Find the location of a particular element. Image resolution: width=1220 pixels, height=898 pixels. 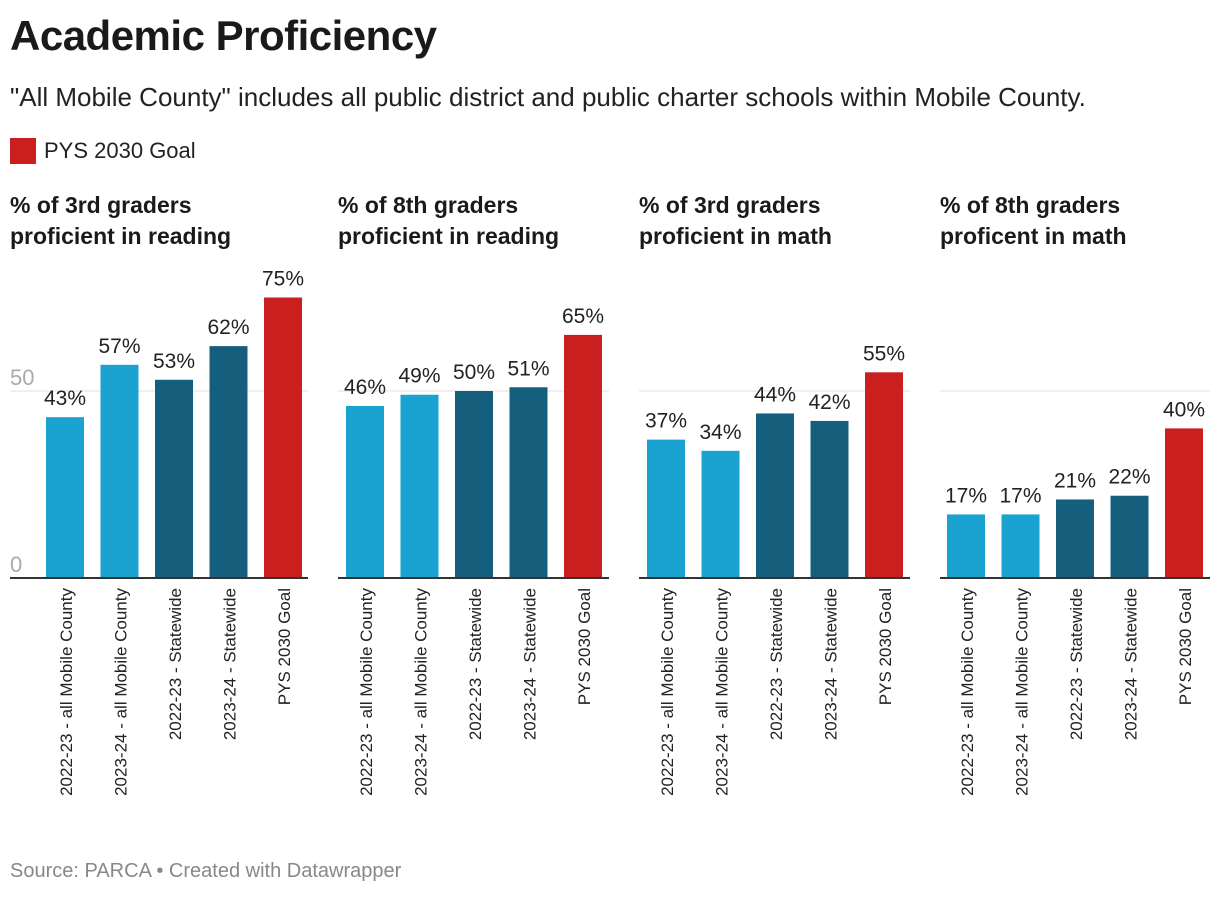

data-label: 22% is located at coordinates (1129, 477).